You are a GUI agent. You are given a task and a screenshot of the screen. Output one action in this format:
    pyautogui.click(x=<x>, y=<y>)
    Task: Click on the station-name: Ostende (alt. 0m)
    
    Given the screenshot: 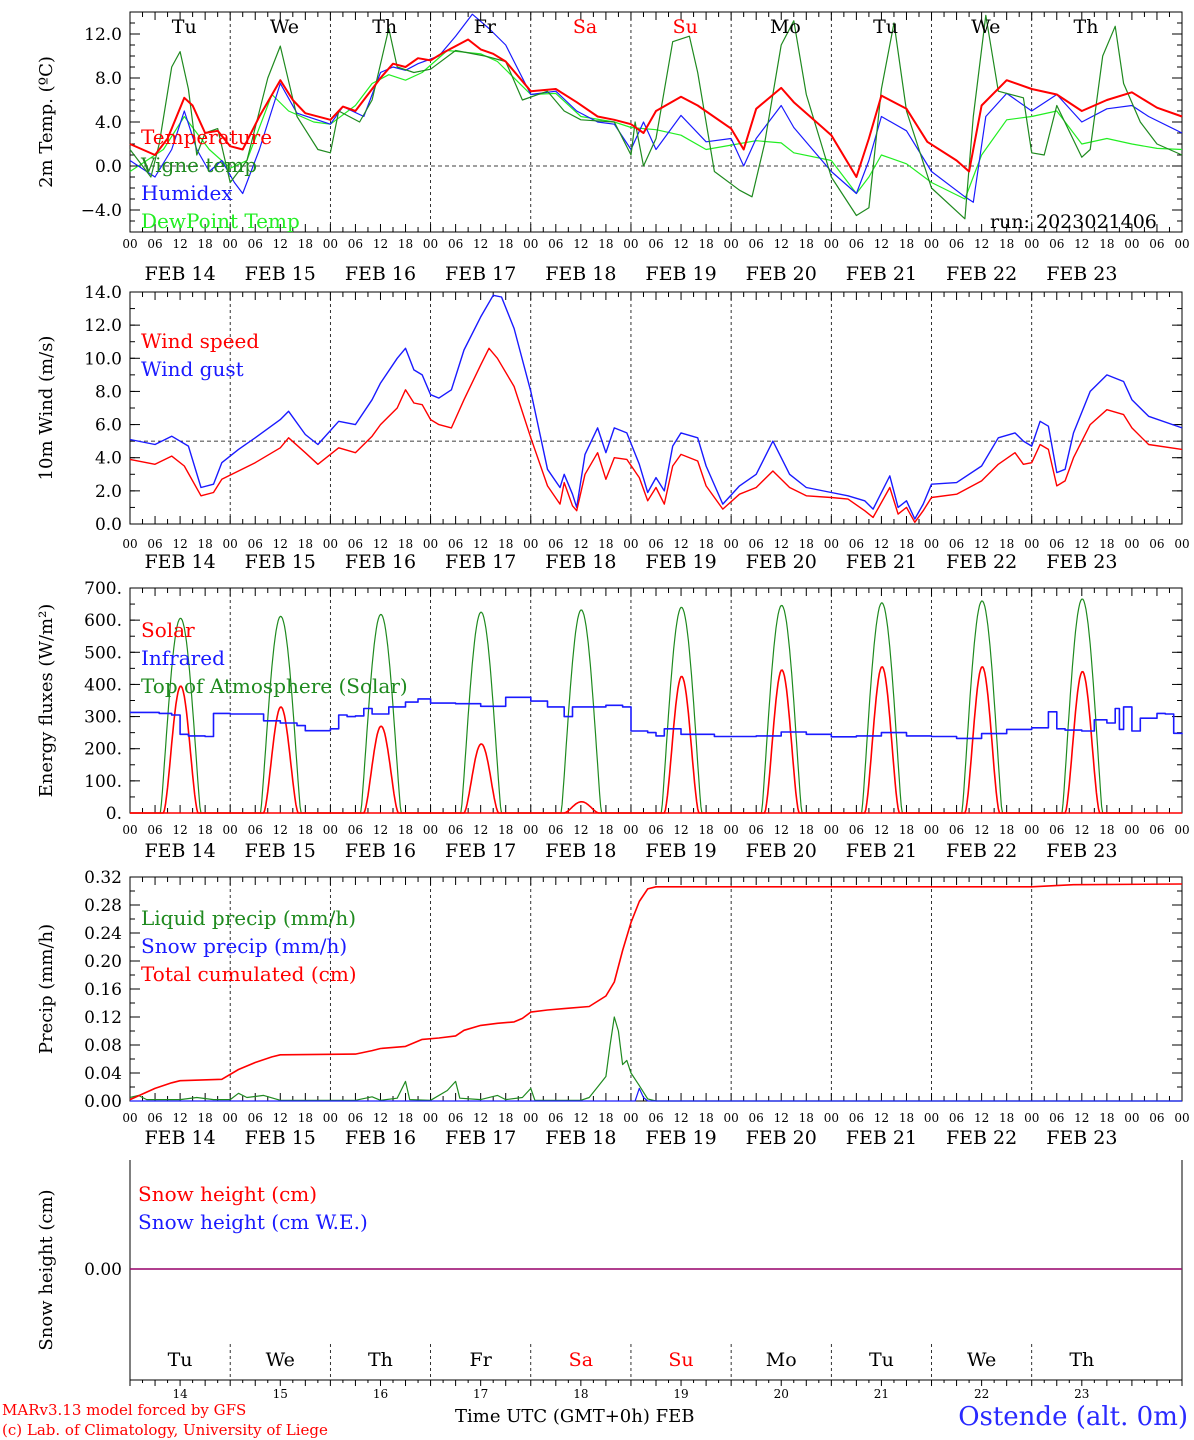 What is the action you would take?
    pyautogui.click(x=1073, y=1417)
    